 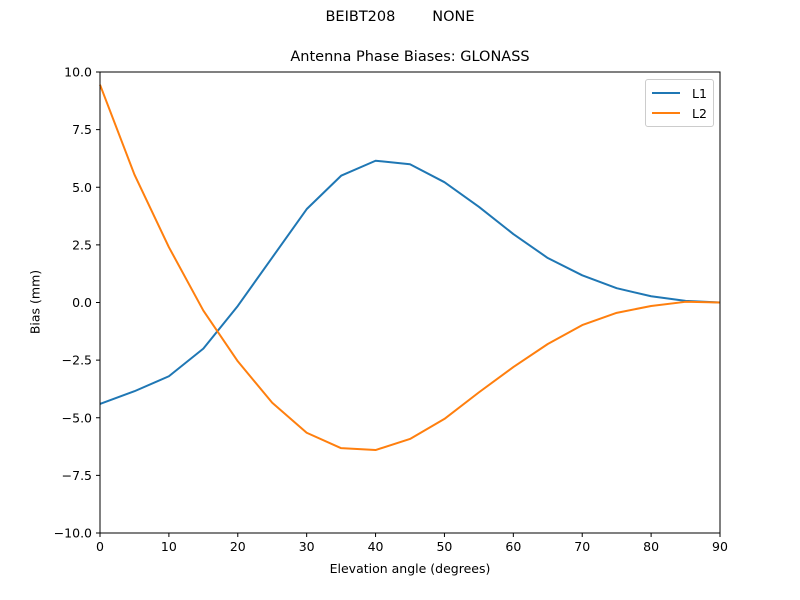 I want to click on y-tick-label: −10.0, so click(x=73, y=533).